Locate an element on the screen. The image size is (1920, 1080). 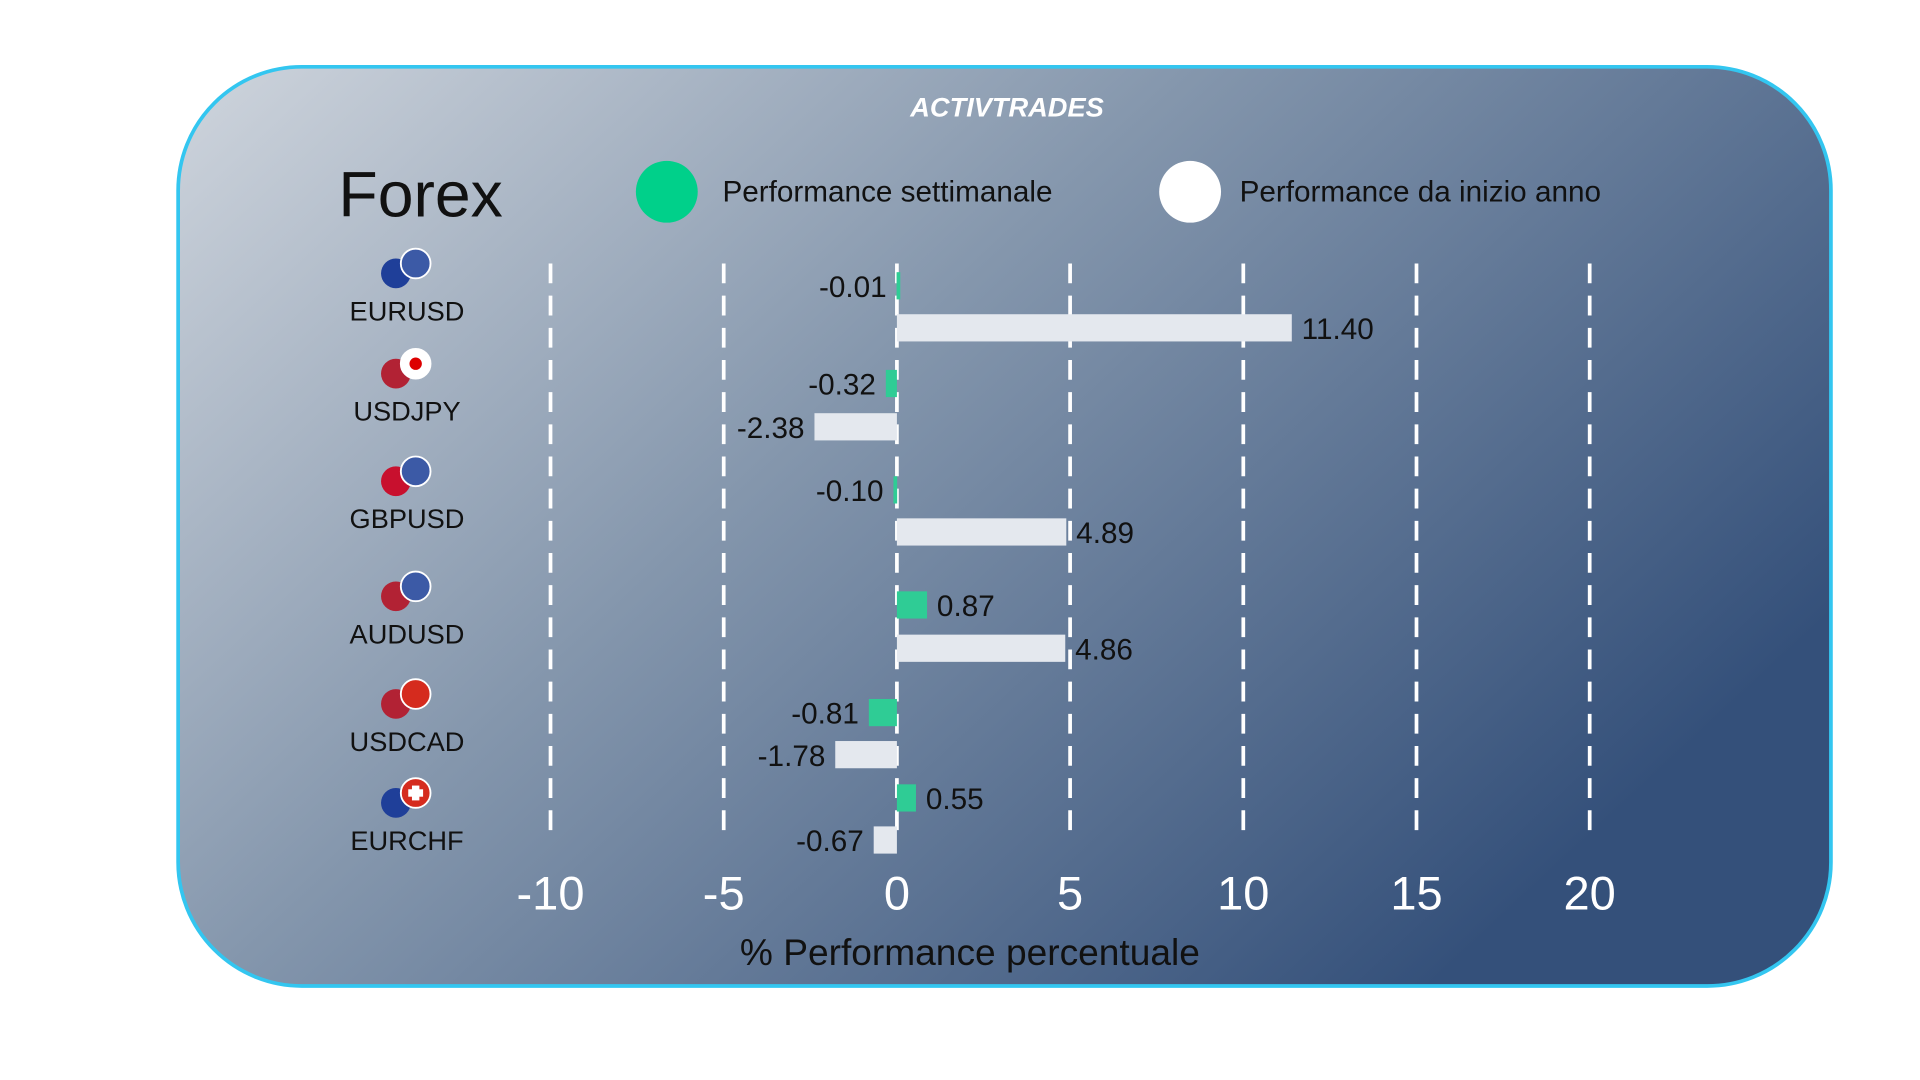
eu-us-flags-icon is located at coordinates (406, 268).